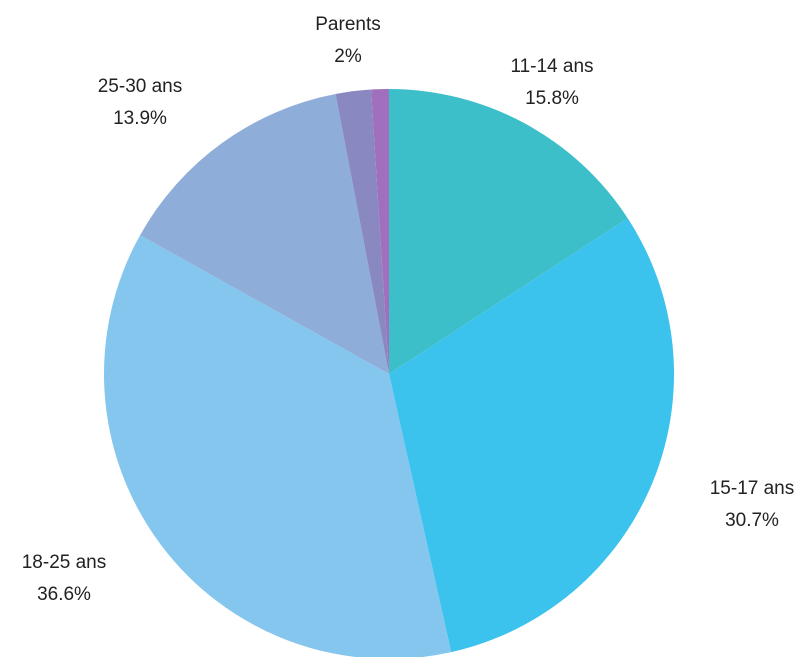 The image size is (812, 662). What do you see at coordinates (64, 562) in the screenshot?
I see `slice-label-18-25: 18-25 ans` at bounding box center [64, 562].